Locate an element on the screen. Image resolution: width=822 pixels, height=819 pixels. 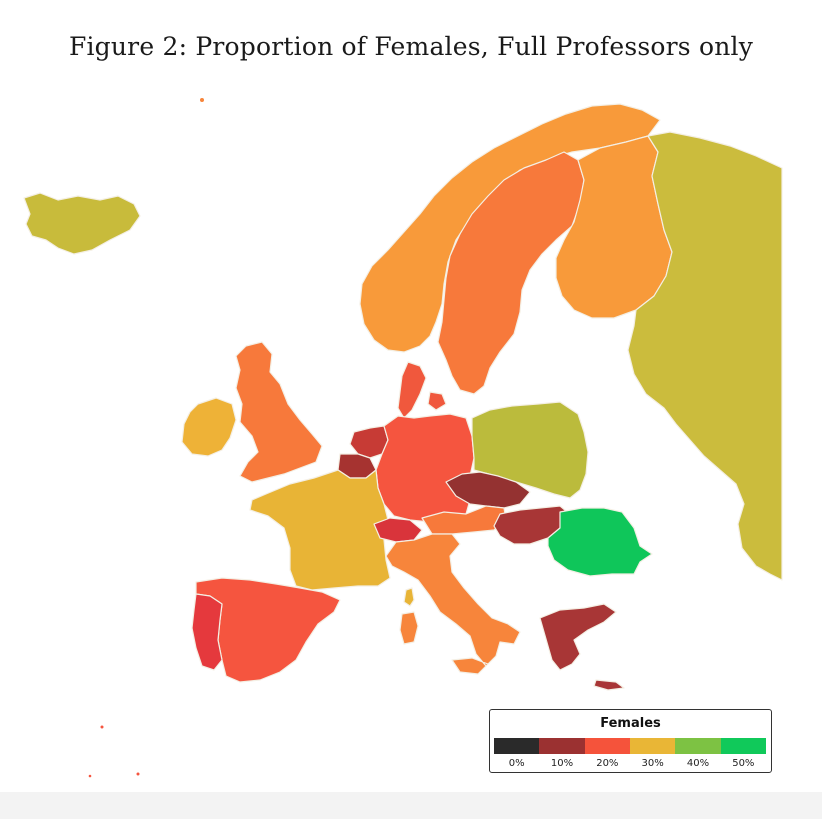
legend: Females 0% 10% 20% 30% 40% 50% is located at coordinates (630, 741).